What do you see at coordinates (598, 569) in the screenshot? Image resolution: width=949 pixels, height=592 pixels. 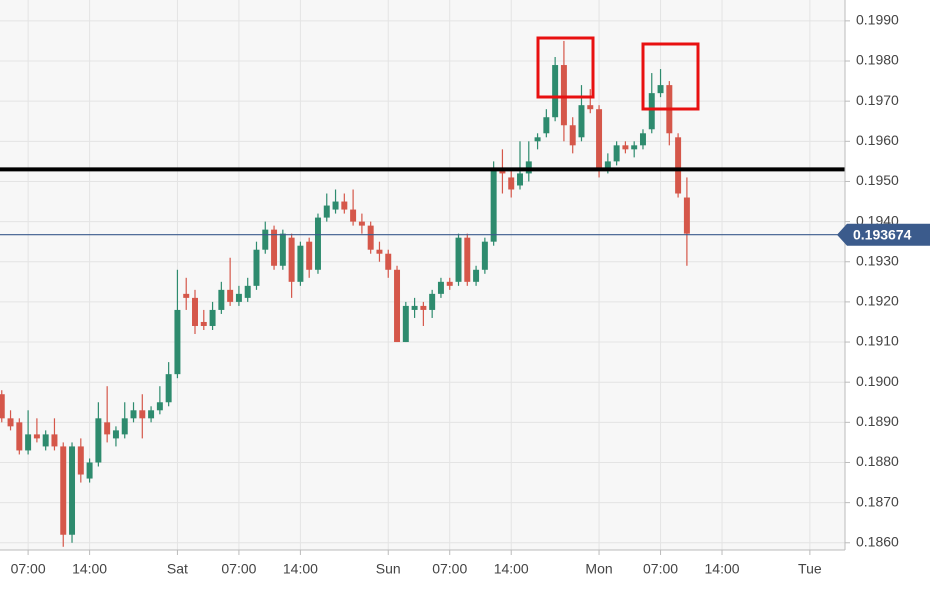 I see `x-tick-label: Mon` at bounding box center [598, 569].